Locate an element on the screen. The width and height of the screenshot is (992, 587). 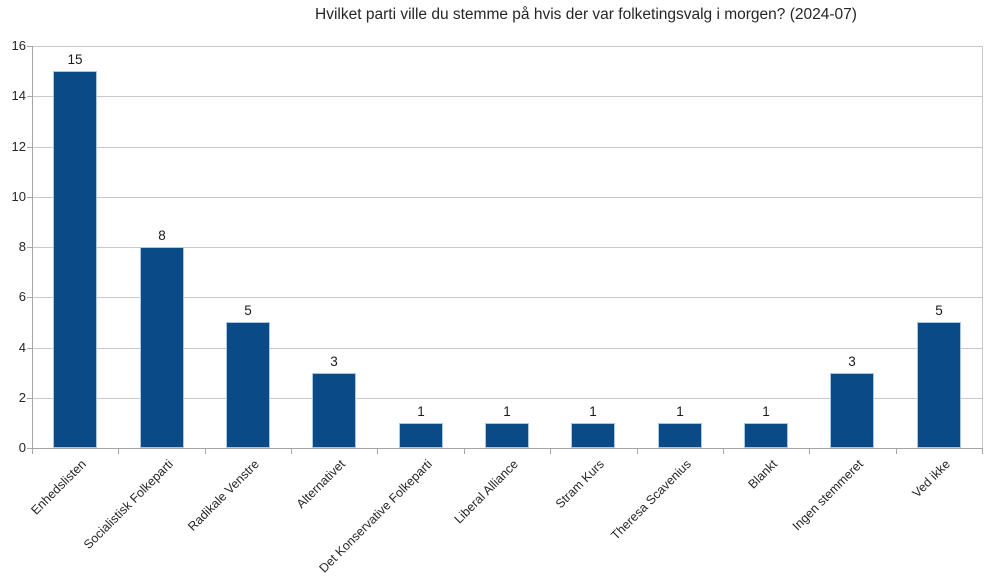
bar-theresa-scavenius is located at coordinates (680, 435).